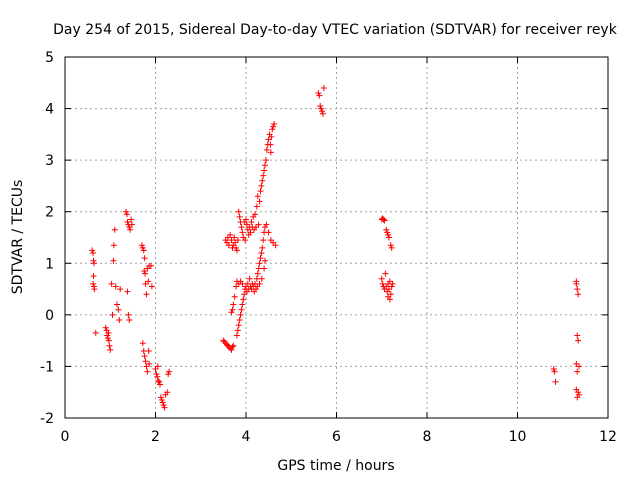 This screenshot has height=480, width=640. What do you see at coordinates (18, 237) in the screenshot?
I see `y-axis-label: SDTVAR / TECUs` at bounding box center [18, 237].